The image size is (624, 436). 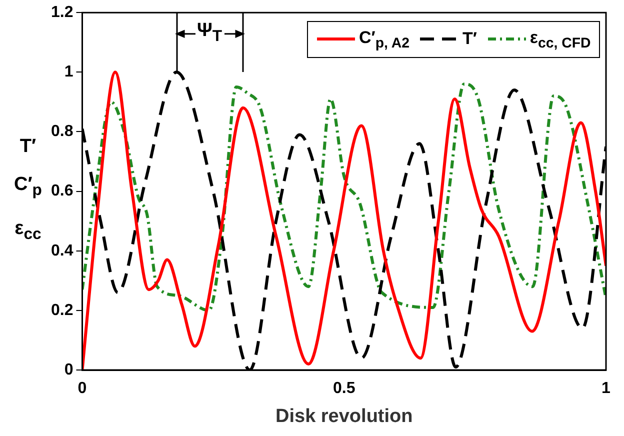 I want to click on y-tick-label: 0.2, so click(x=62, y=310).